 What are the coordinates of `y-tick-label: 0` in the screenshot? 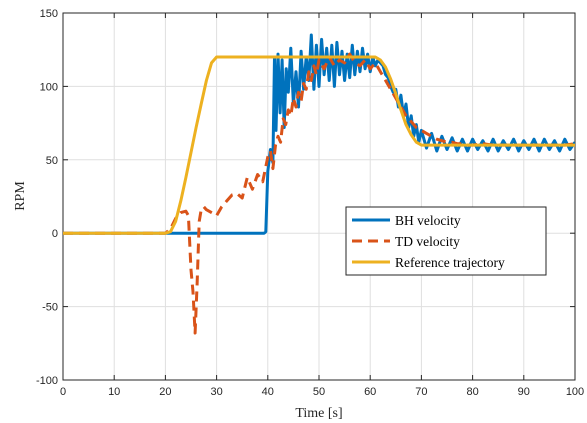 It's located at (55, 234).